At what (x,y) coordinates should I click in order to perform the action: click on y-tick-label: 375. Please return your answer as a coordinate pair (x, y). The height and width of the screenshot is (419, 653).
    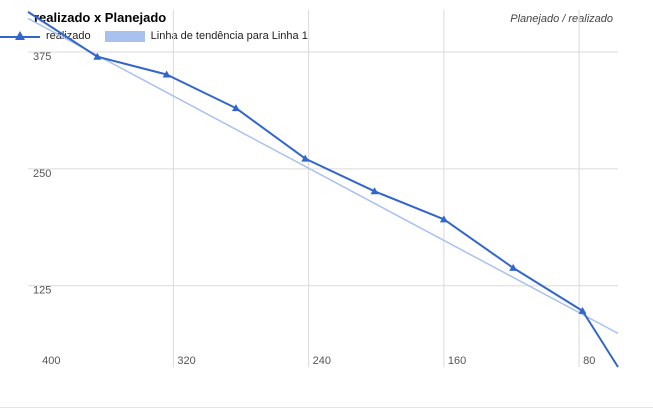
    Looking at the image, I should click on (42, 57).